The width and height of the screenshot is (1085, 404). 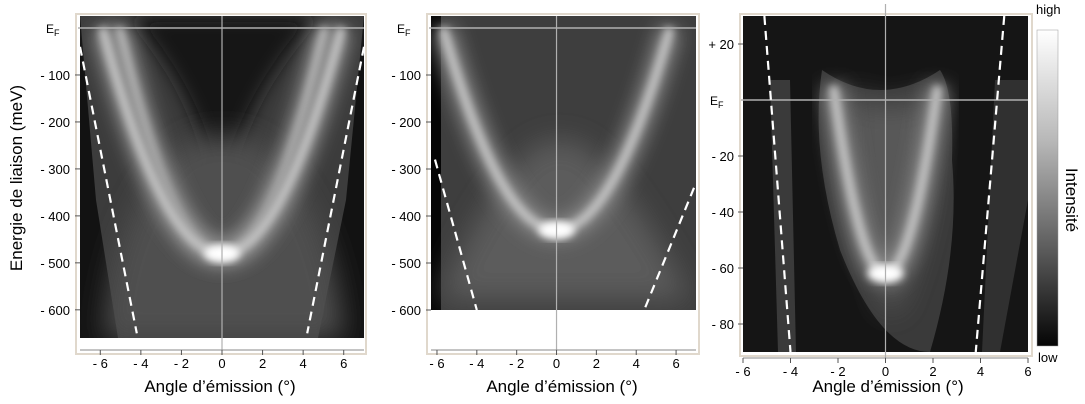 What do you see at coordinates (219, 386) in the screenshot?
I see `x-axis-label-panel-1: Angle d’émission (°)` at bounding box center [219, 386].